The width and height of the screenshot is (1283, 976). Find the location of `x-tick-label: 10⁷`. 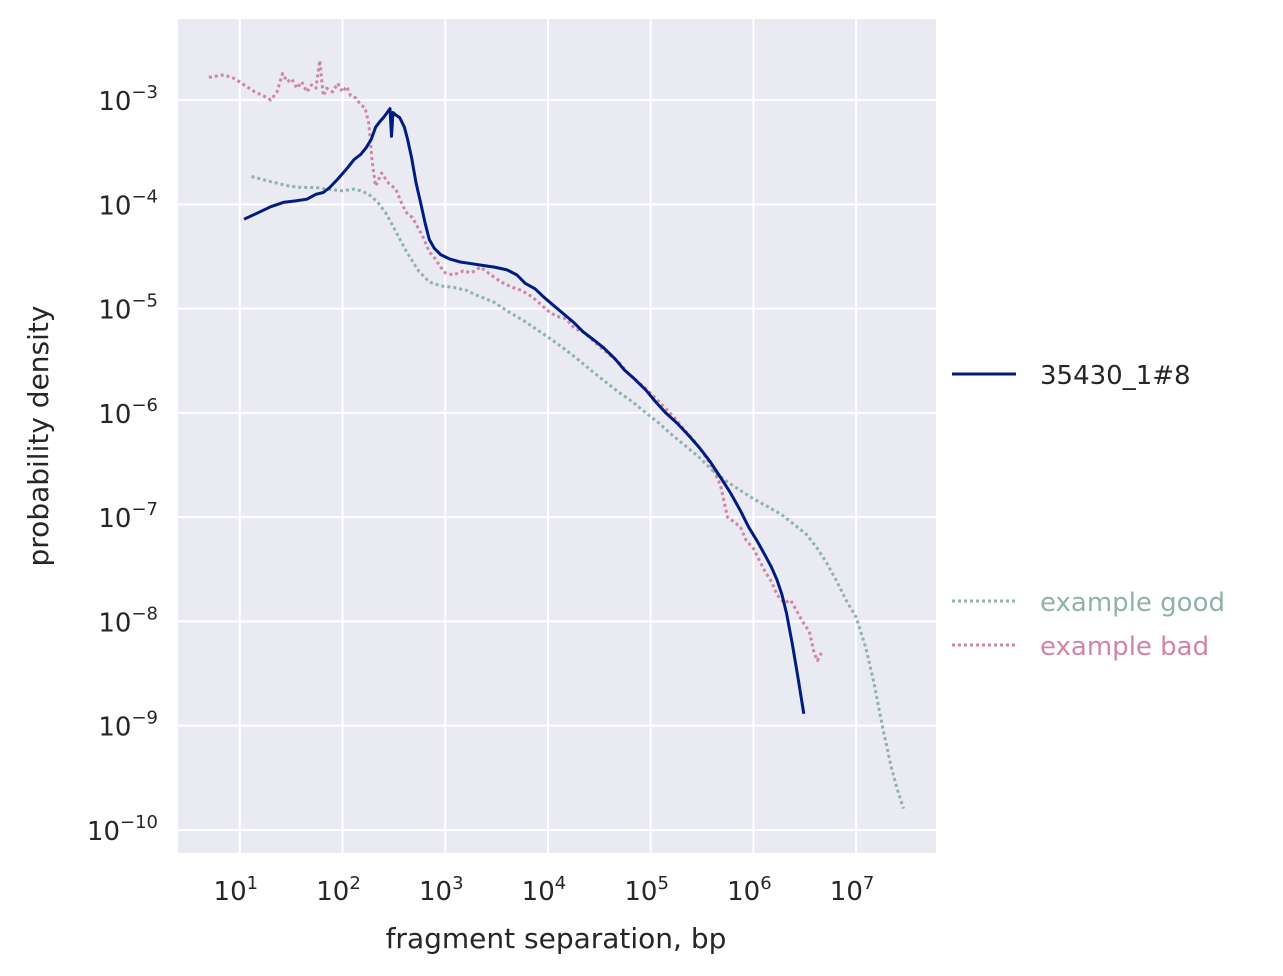

x-tick-label: 10⁷ is located at coordinates (852, 890).